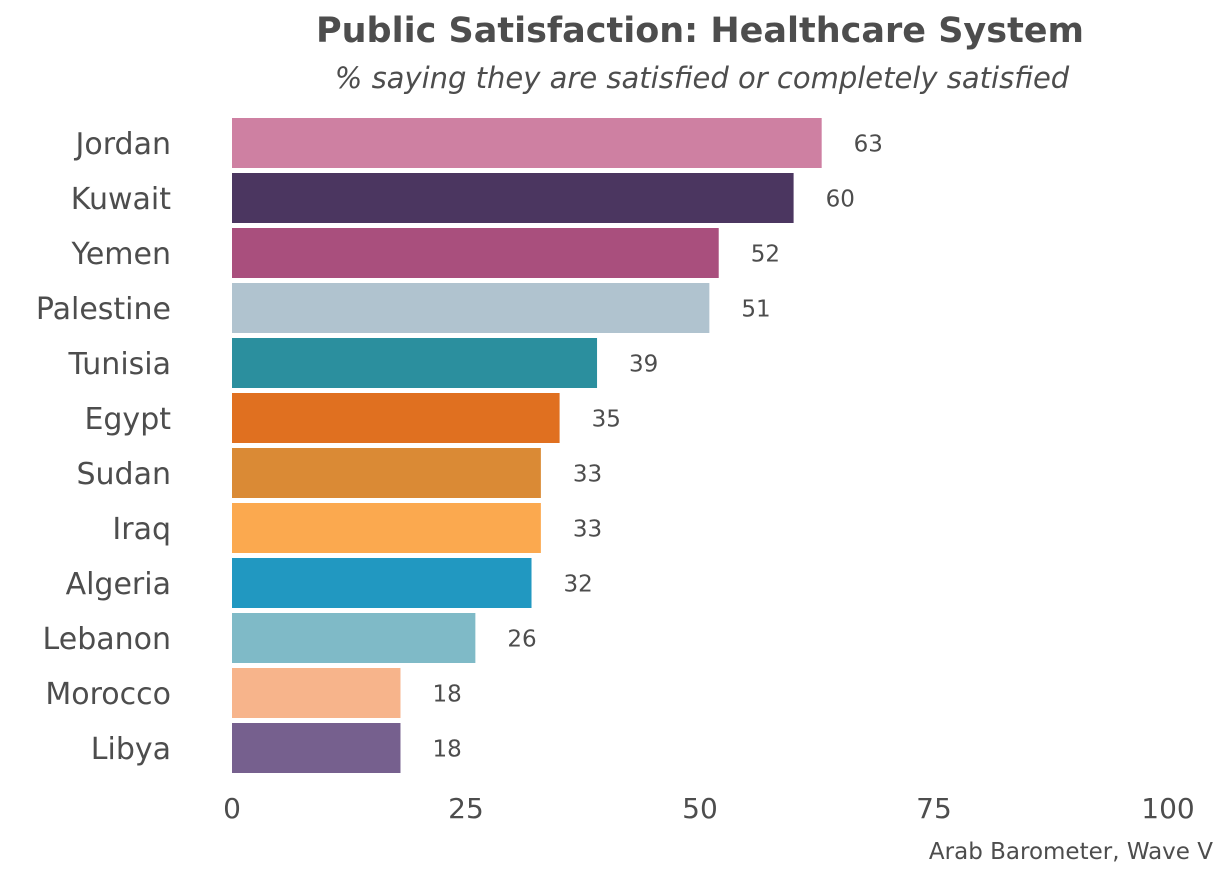 Image resolution: width=1230 pixels, height=879 pixels. What do you see at coordinates (471, 308) in the screenshot?
I see `bar-palestine` at bounding box center [471, 308].